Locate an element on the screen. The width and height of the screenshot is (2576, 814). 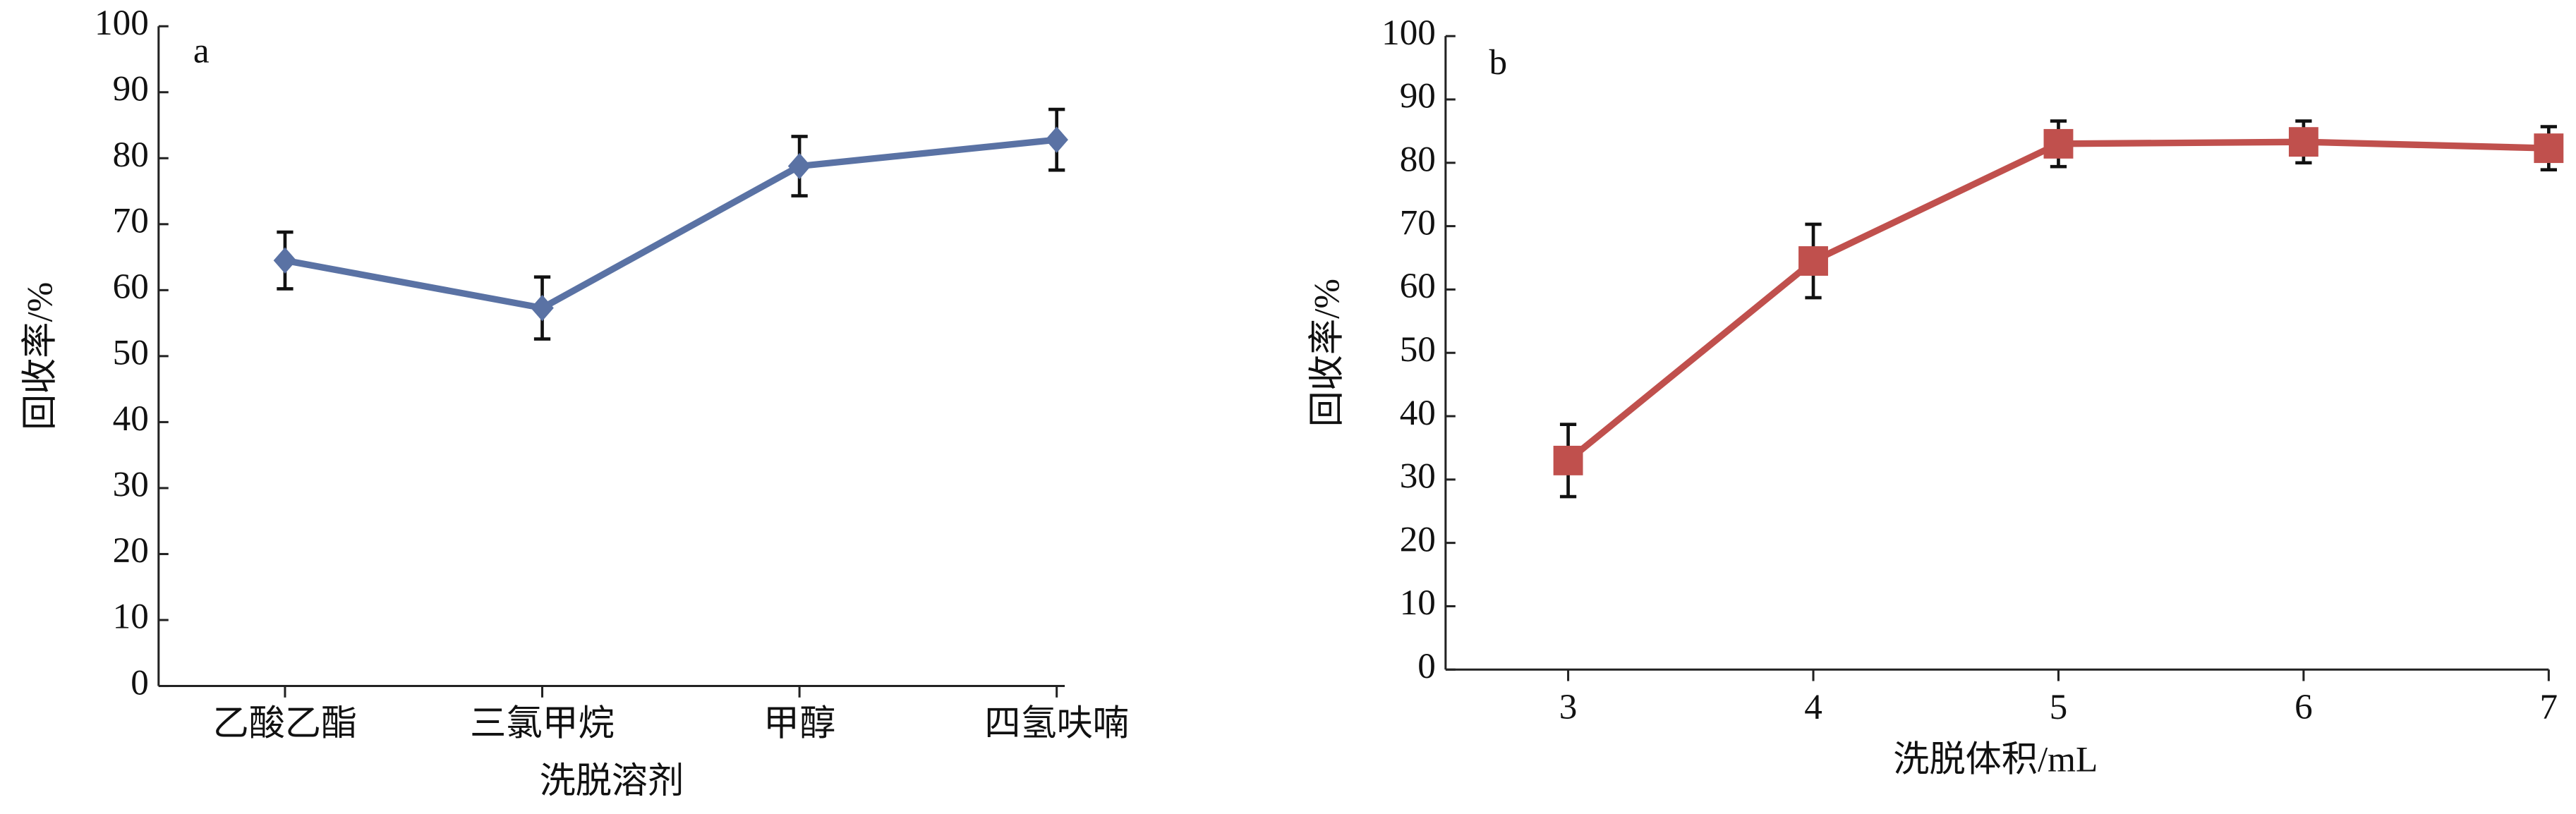
x-tick-label: 5 is located at coordinates (2059, 707).